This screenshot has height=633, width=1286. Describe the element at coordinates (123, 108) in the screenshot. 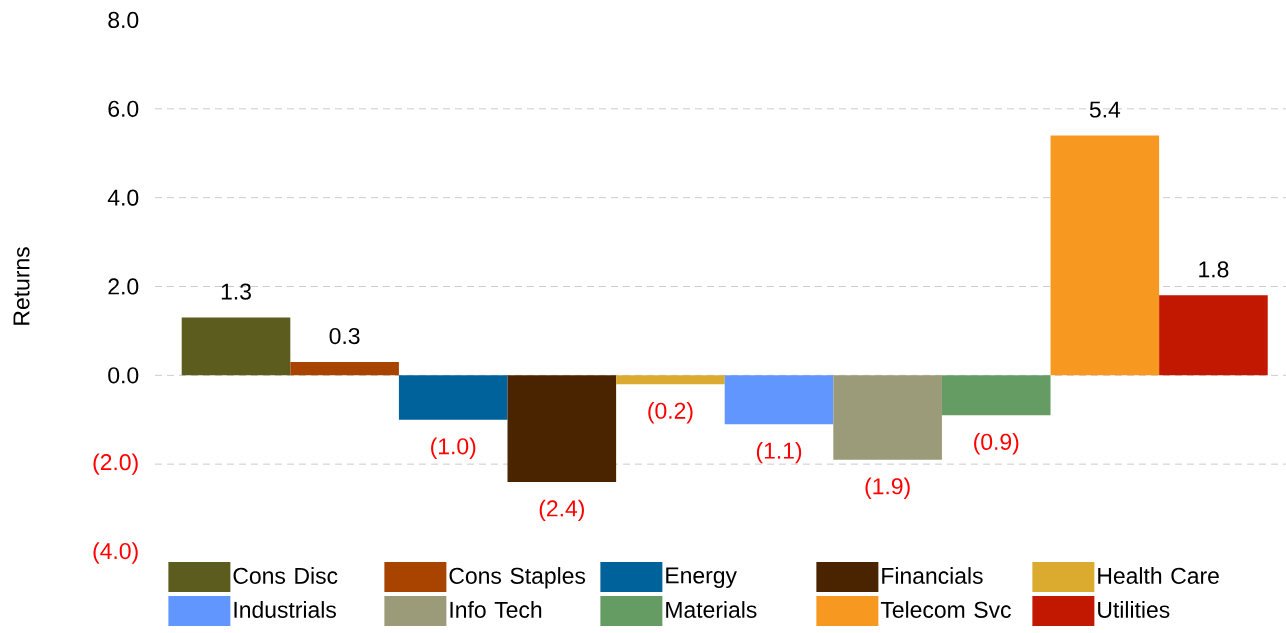

I see `y-tick-label: 6.0` at that location.